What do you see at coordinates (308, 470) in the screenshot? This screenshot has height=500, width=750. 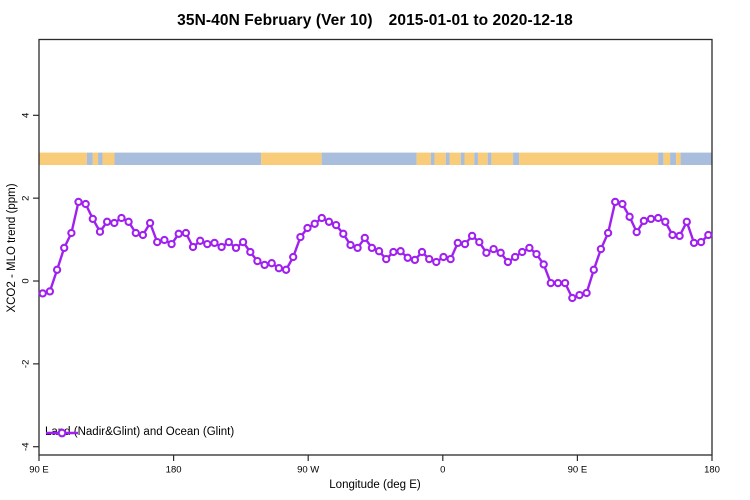 I see `x-tick-label: 90 W` at bounding box center [308, 470].